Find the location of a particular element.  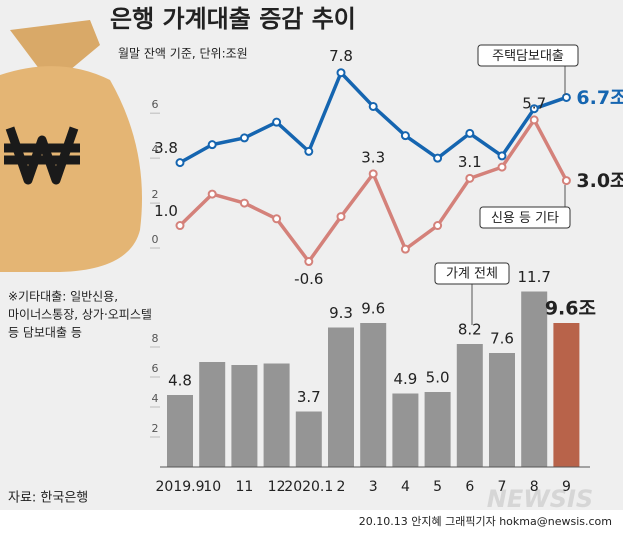

x-tick-label: 7 is located at coordinates (502, 487).